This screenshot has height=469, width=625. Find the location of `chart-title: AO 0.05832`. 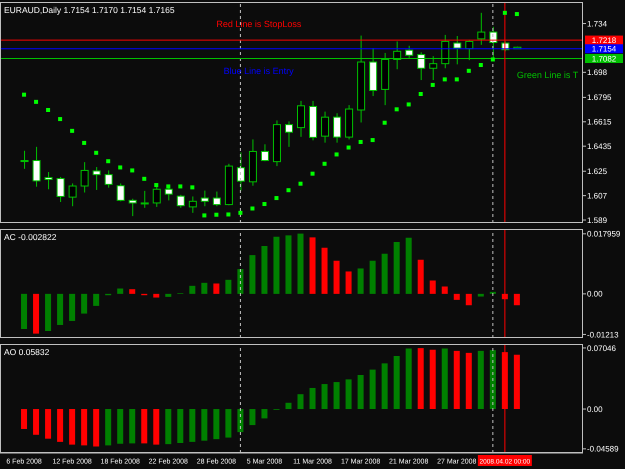

chart-title: AO 0.05832 is located at coordinates (27, 352).